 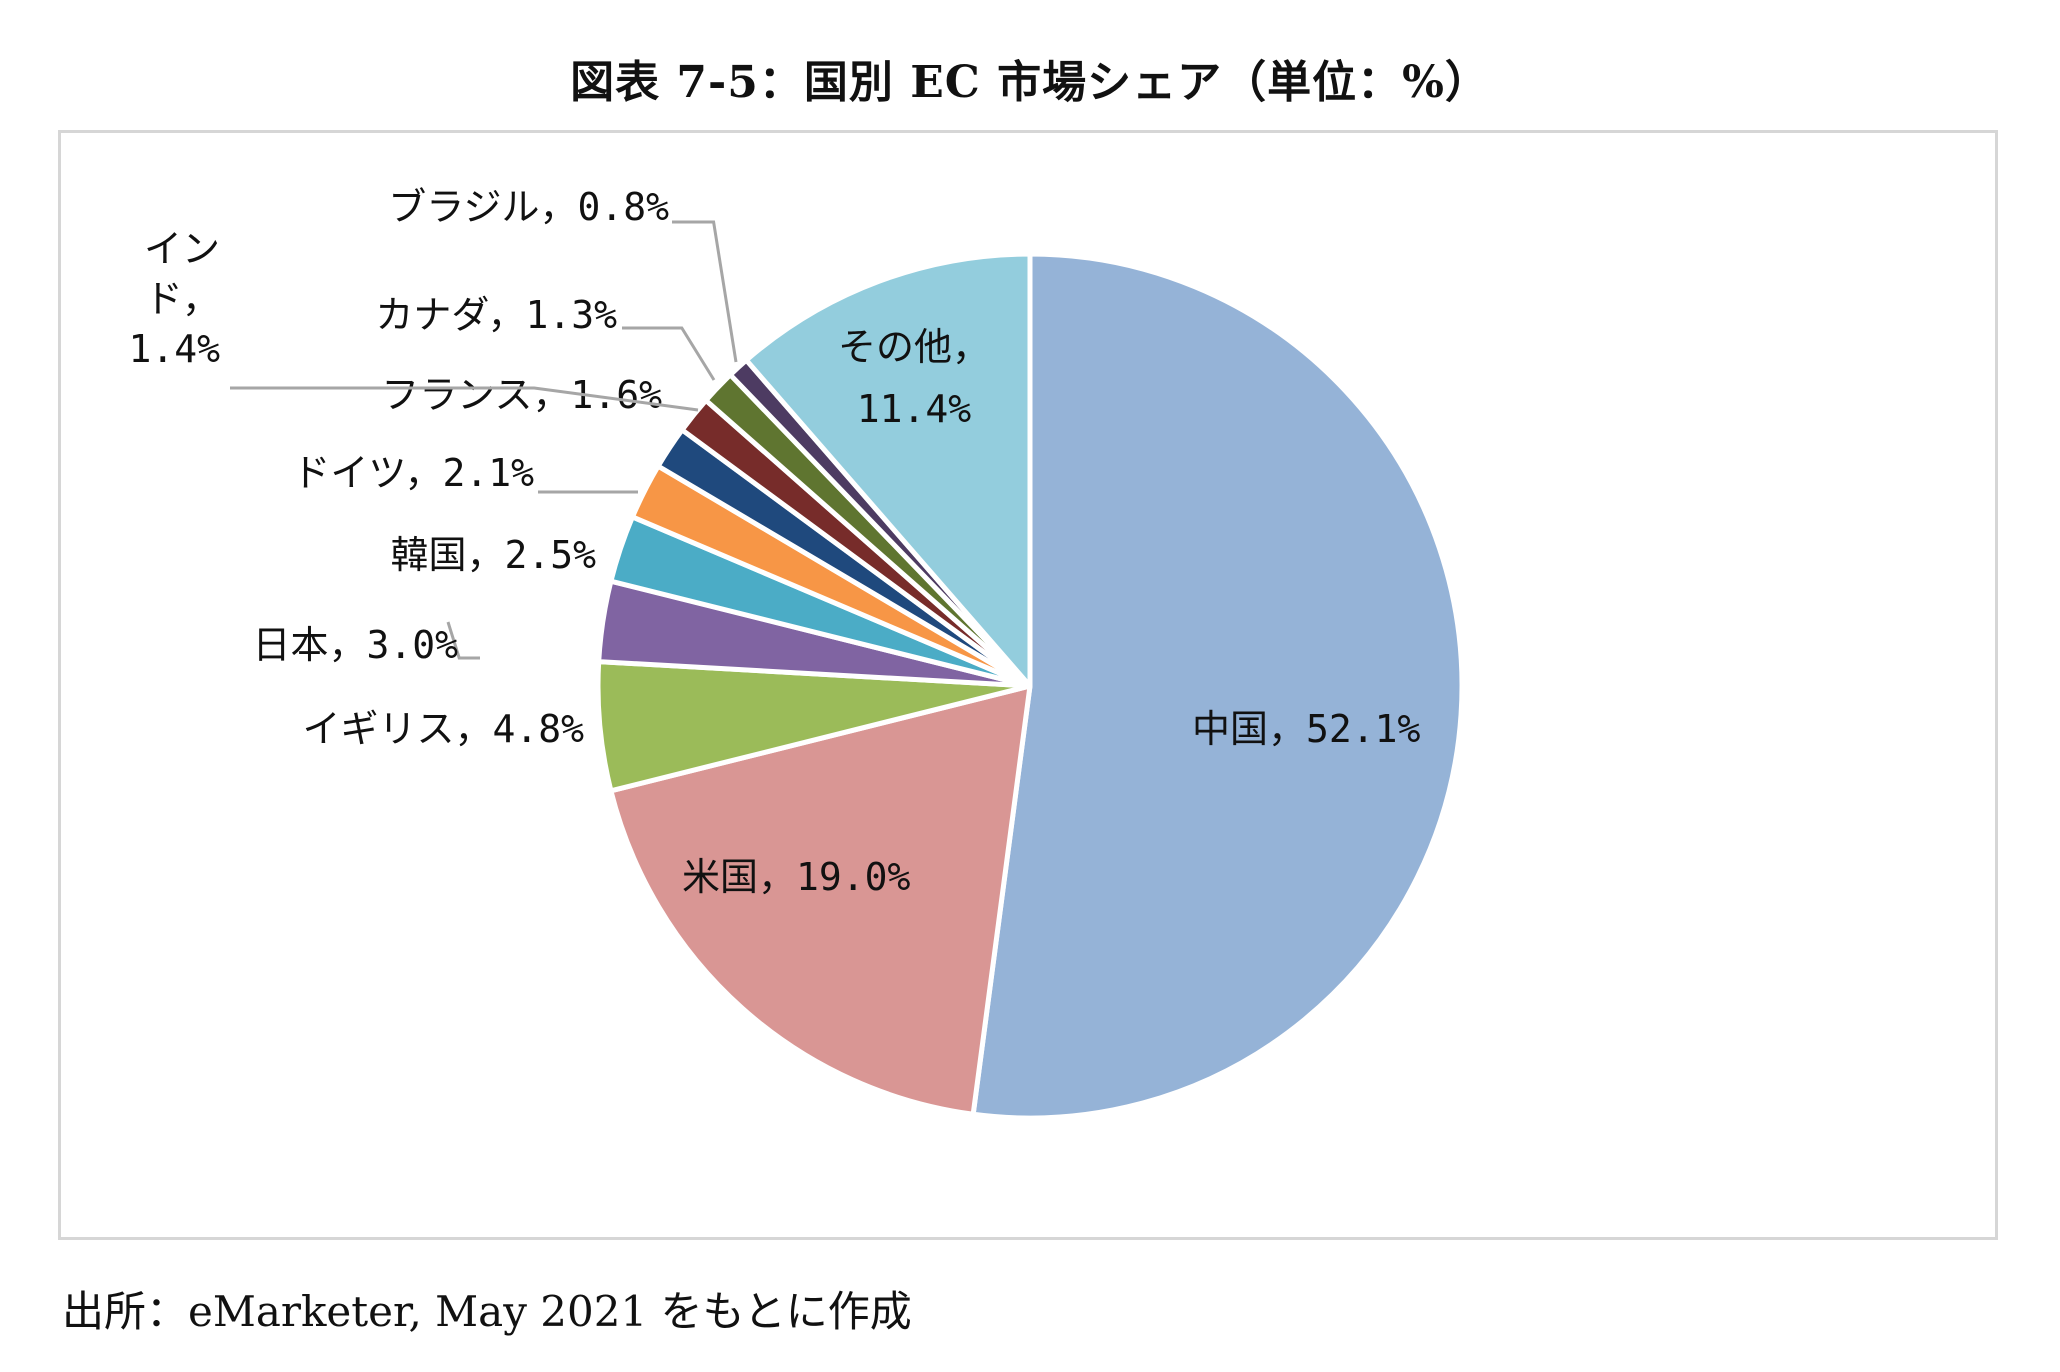 What do you see at coordinates (914, 409) in the screenshot?
I see `slice-10-data-label-line: 11.4%` at bounding box center [914, 409].